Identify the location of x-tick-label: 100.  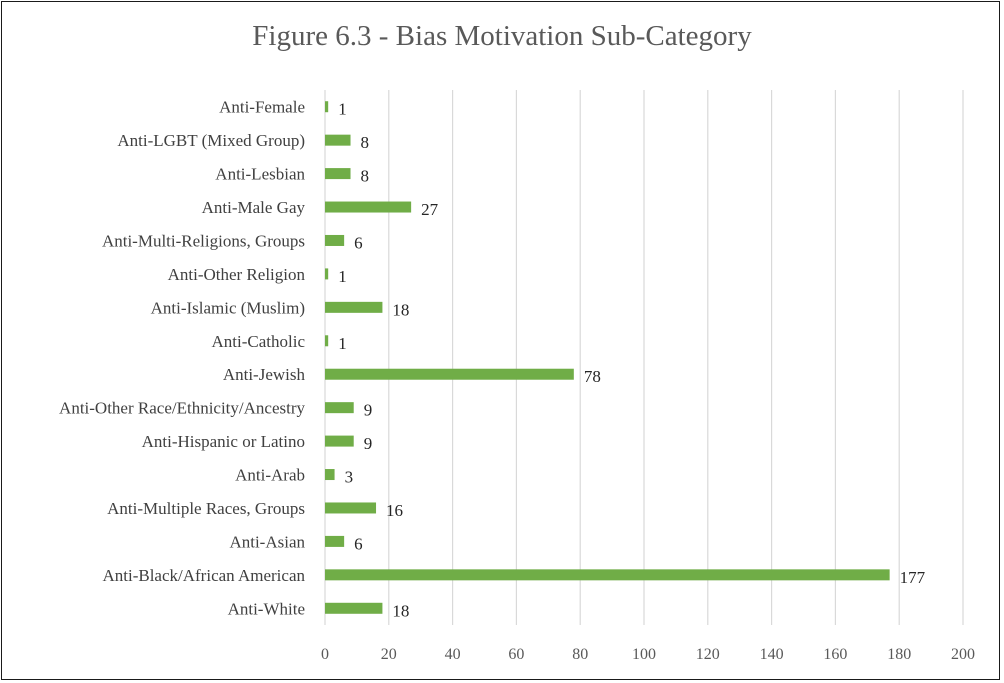
(644, 654).